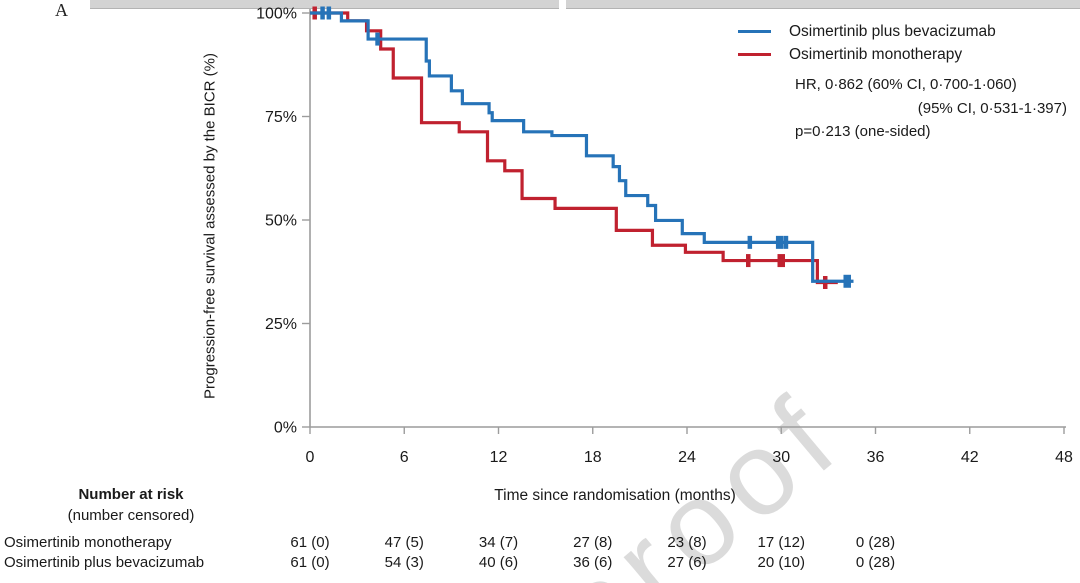 The image size is (1080, 583). I want to click on x-tick-label: 48, so click(1064, 457).